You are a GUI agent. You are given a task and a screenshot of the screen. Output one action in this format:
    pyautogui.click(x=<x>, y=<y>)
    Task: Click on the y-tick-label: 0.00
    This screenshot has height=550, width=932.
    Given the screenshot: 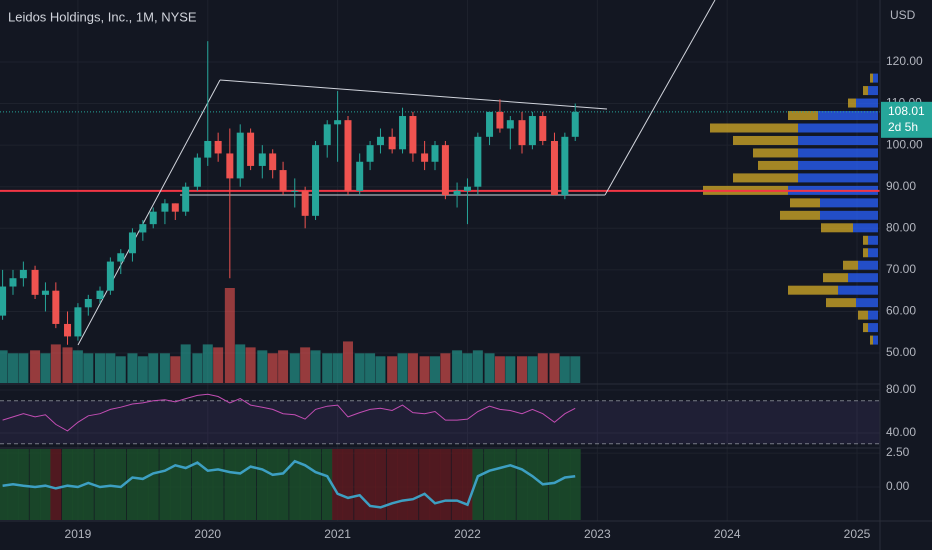 What is the action you would take?
    pyautogui.click(x=898, y=486)
    